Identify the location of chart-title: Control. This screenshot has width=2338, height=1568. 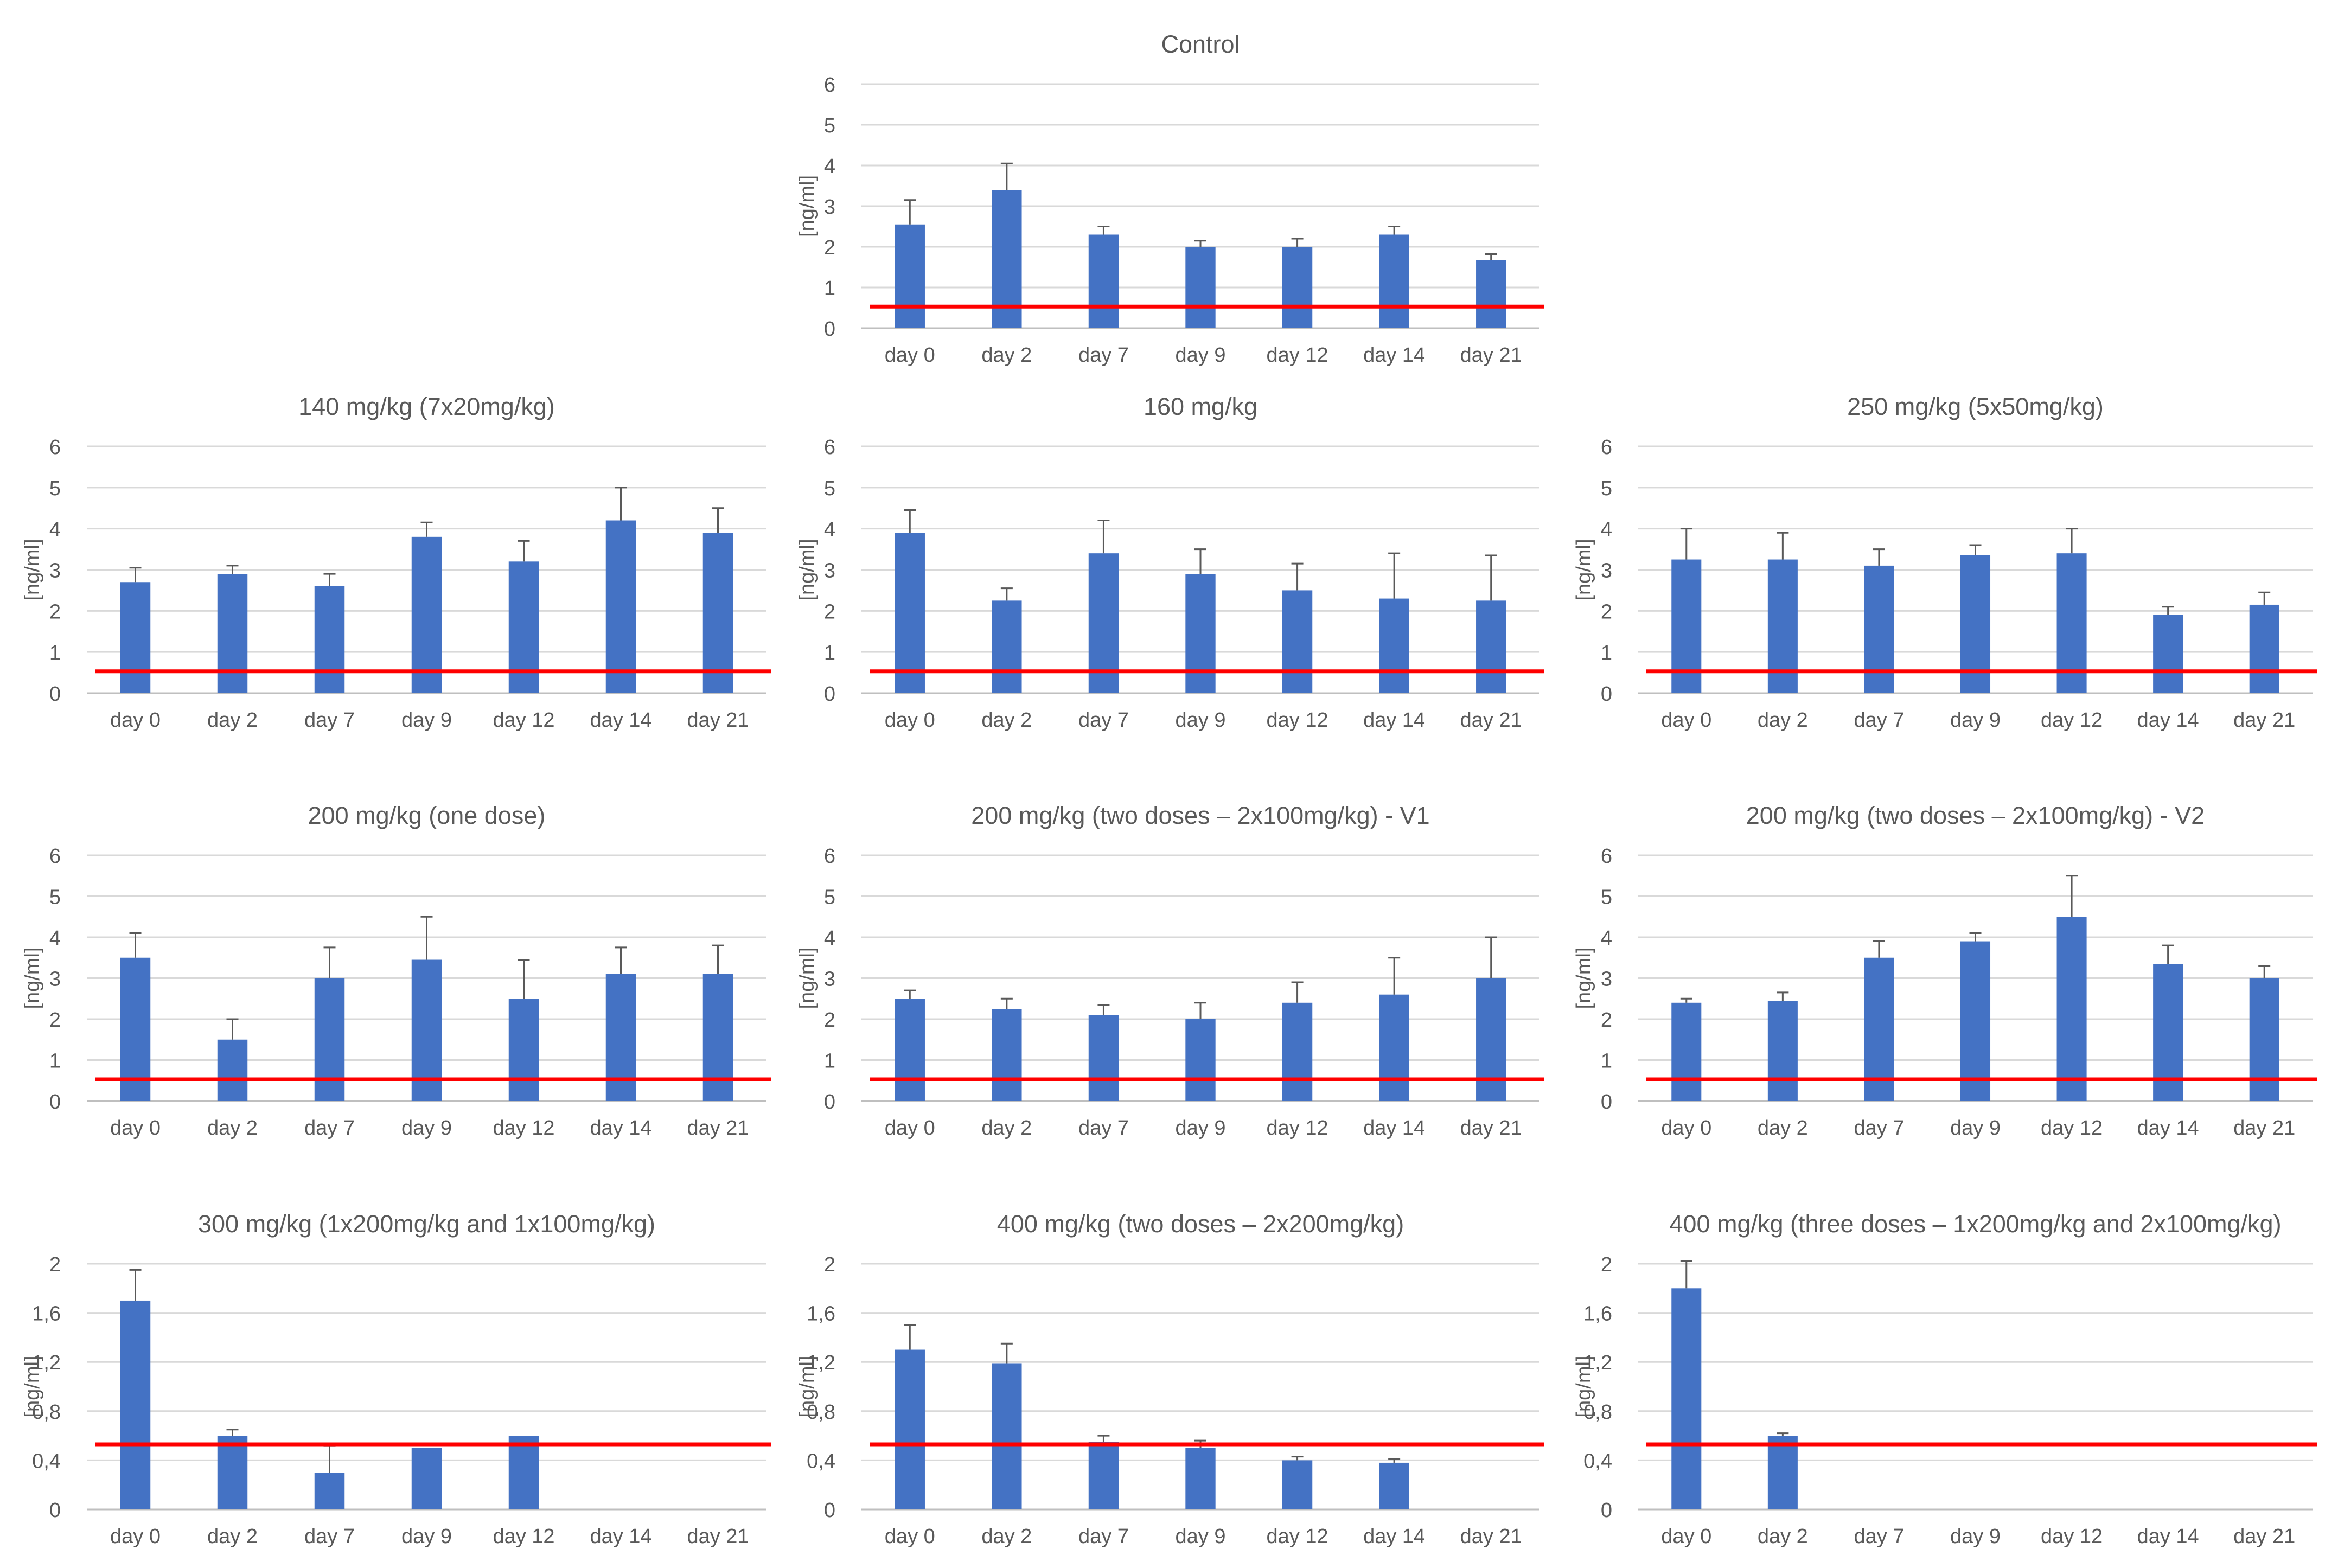
(1200, 44).